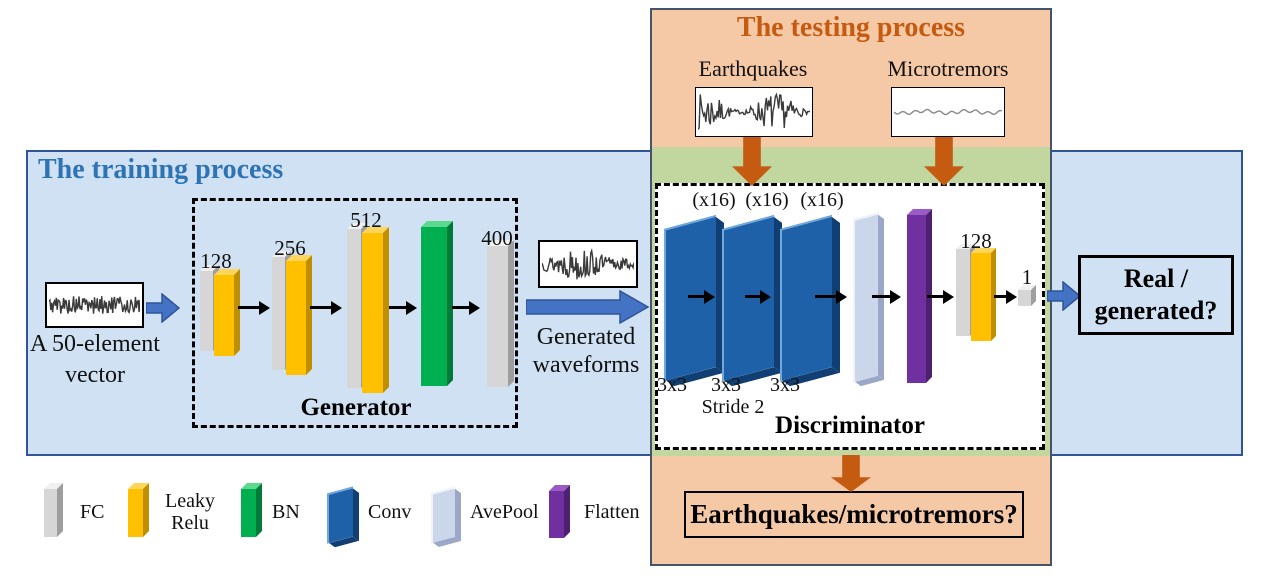 Image resolution: width=1268 pixels, height=581 pixels. Describe the element at coordinates (321, 307) in the screenshot. I see `generator-arrow2-icon` at that location.